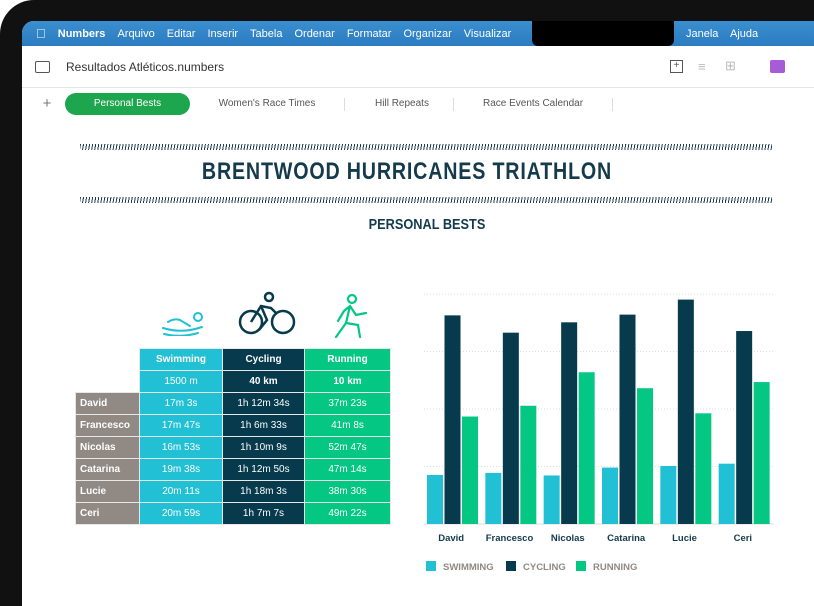 The height and width of the screenshot is (606, 814). What do you see at coordinates (107, 403) in the screenshot?
I see `athlete-name: David` at bounding box center [107, 403].